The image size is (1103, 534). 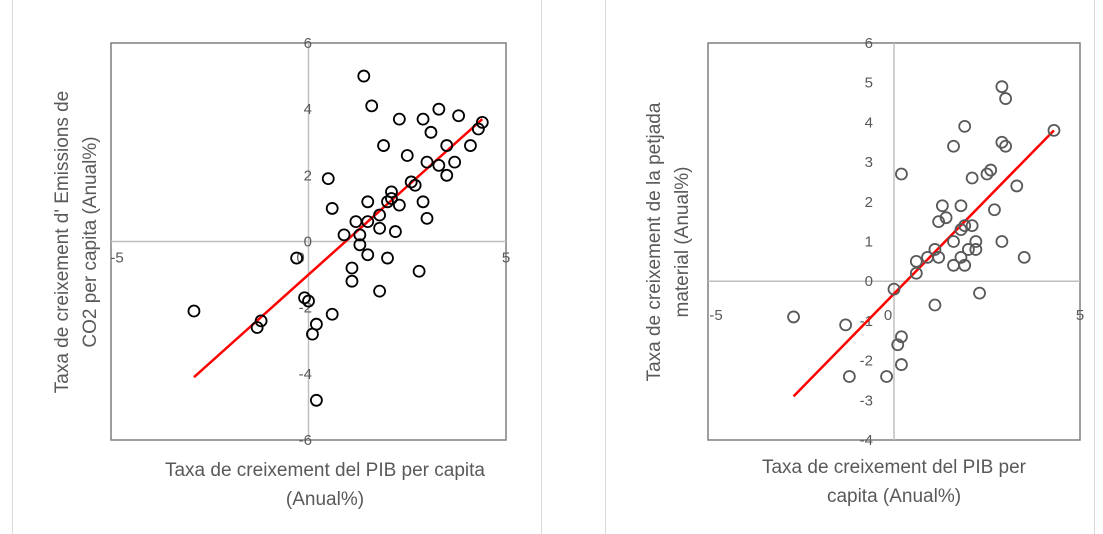 I want to click on y-tick-label: 5, so click(x=869, y=83).